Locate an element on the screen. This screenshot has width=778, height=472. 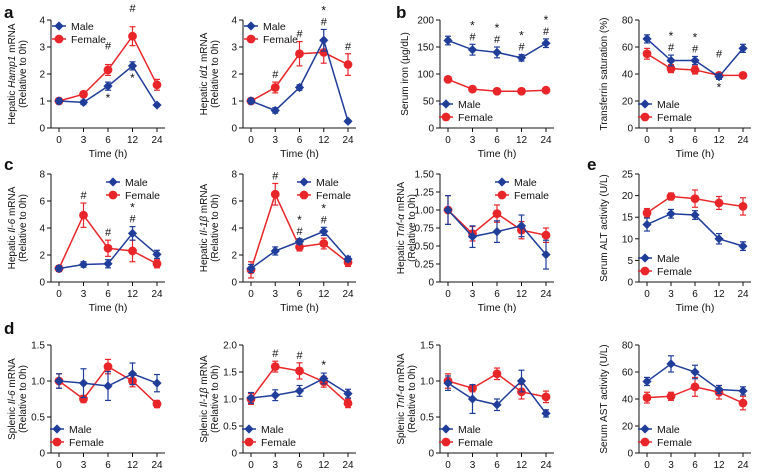
y-axis-title-part: mRNA is located at coordinates (204, 199).